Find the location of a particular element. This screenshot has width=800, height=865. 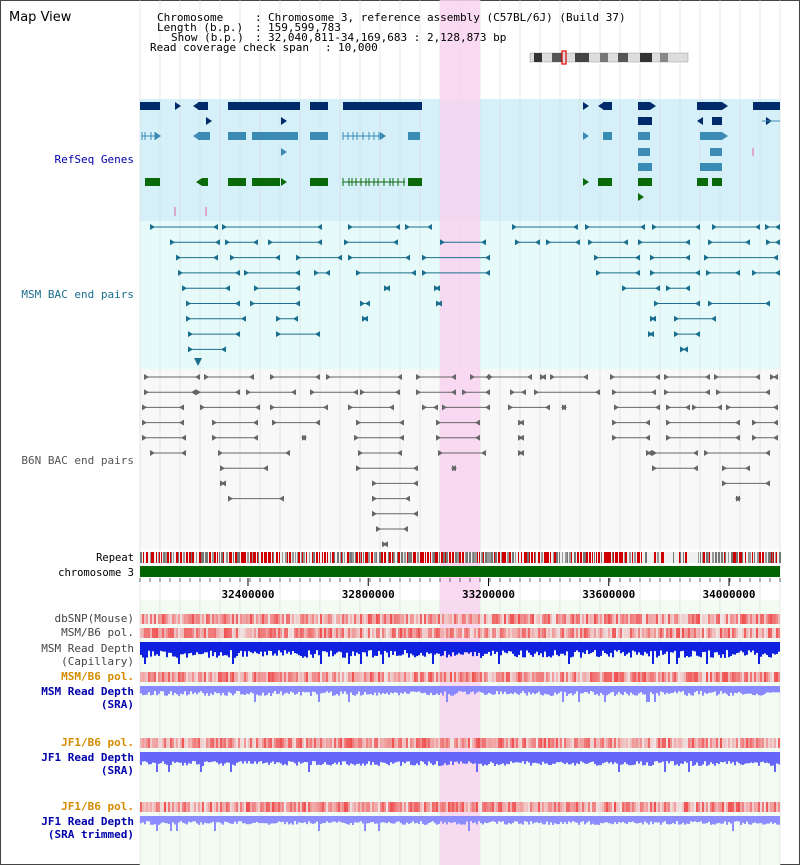

selected-region-highlight is located at coordinates (460, 432).